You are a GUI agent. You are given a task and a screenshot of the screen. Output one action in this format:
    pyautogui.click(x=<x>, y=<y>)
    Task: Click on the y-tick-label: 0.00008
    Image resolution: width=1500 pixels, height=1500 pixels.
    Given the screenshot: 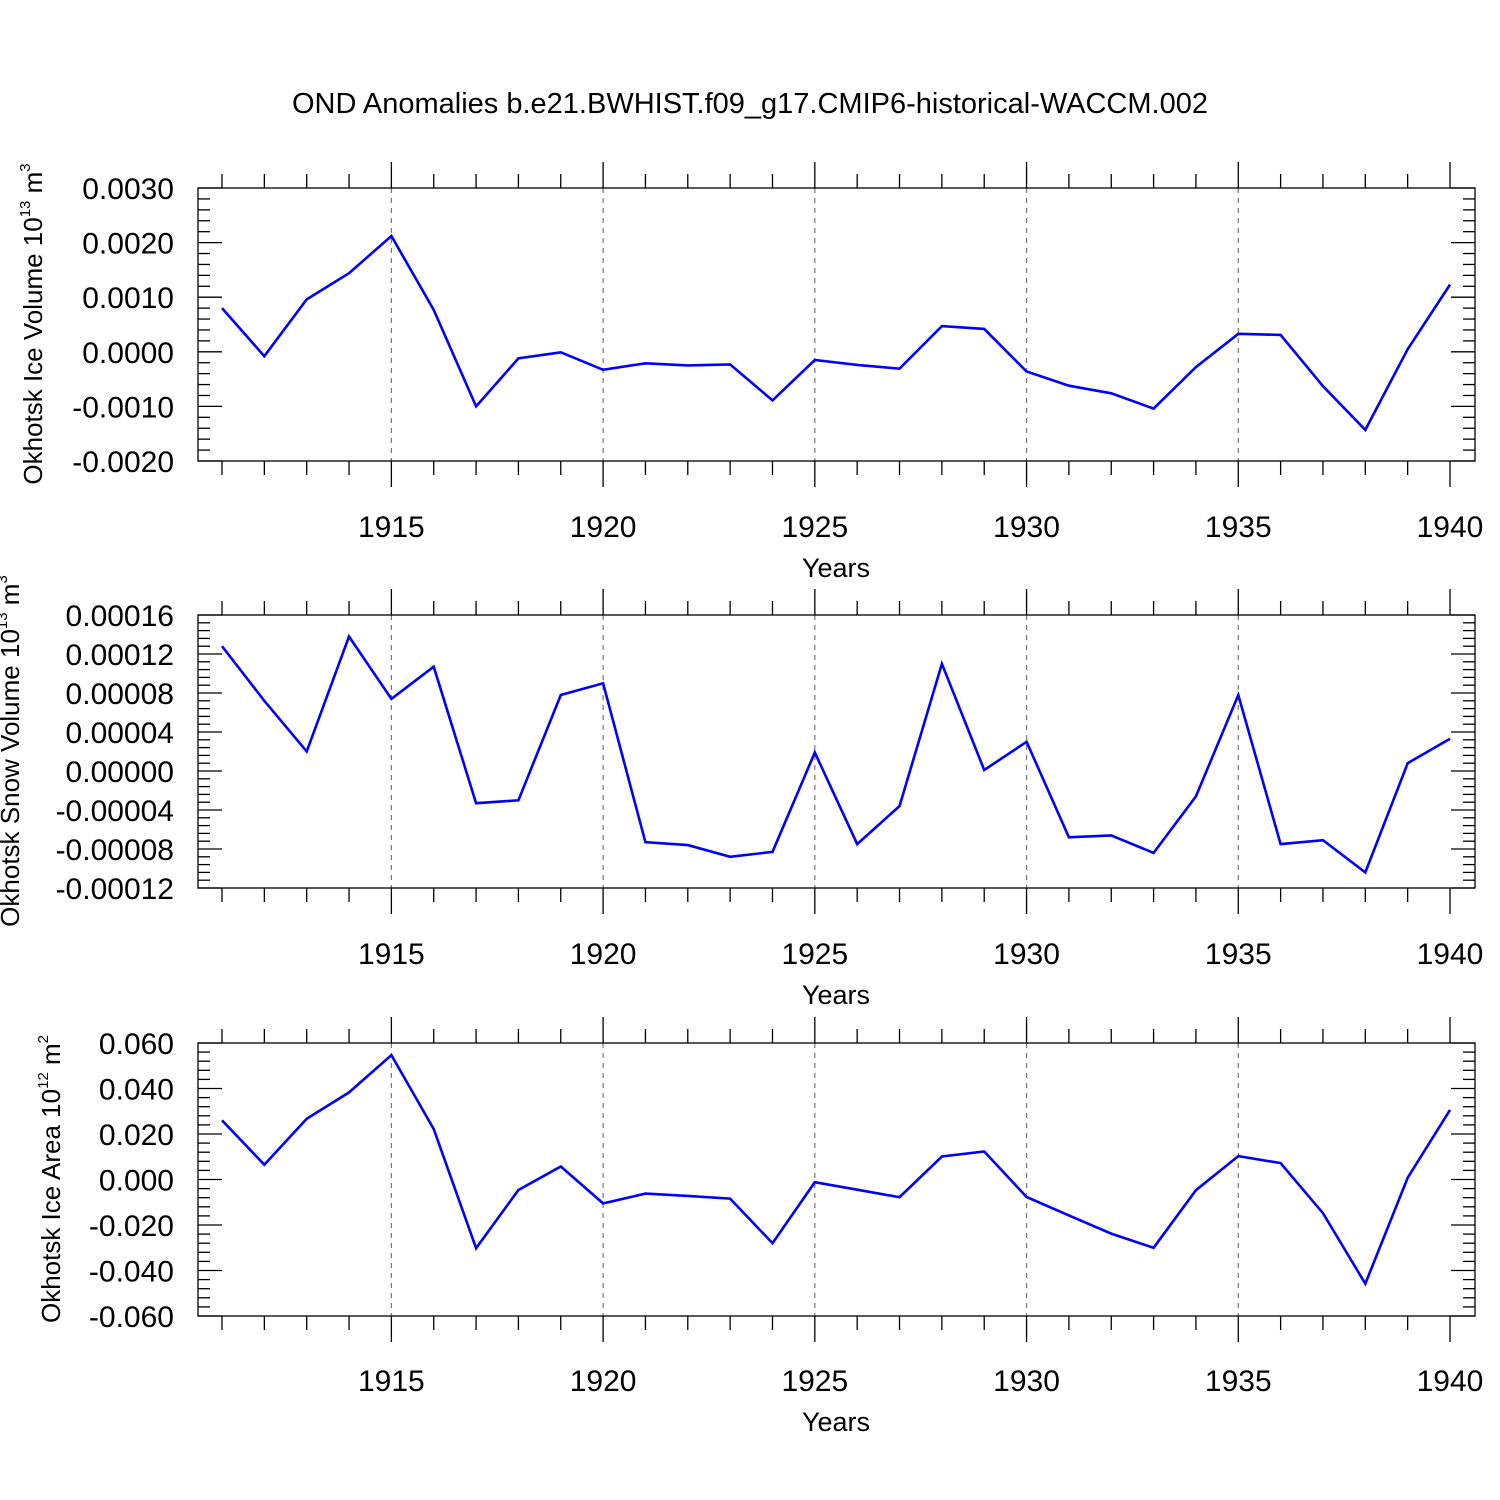 What is the action you would take?
    pyautogui.click(x=120, y=694)
    